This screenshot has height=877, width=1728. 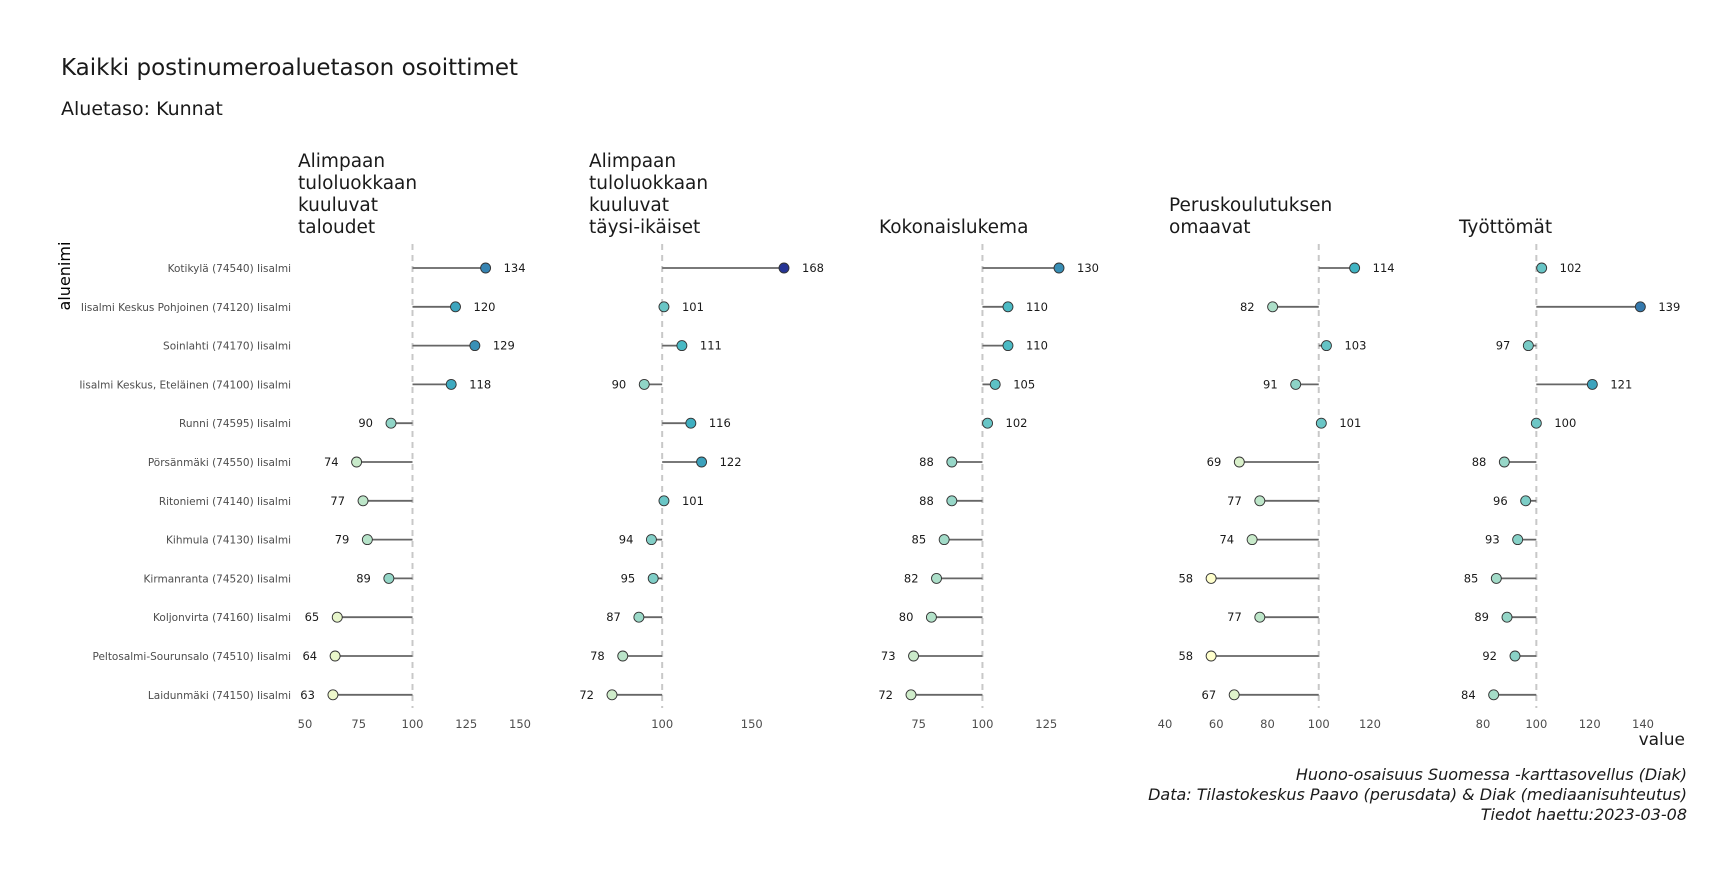 What do you see at coordinates (142, 109) in the screenshot?
I see `chart-subtitle: Aluetaso: Kunnat` at bounding box center [142, 109].